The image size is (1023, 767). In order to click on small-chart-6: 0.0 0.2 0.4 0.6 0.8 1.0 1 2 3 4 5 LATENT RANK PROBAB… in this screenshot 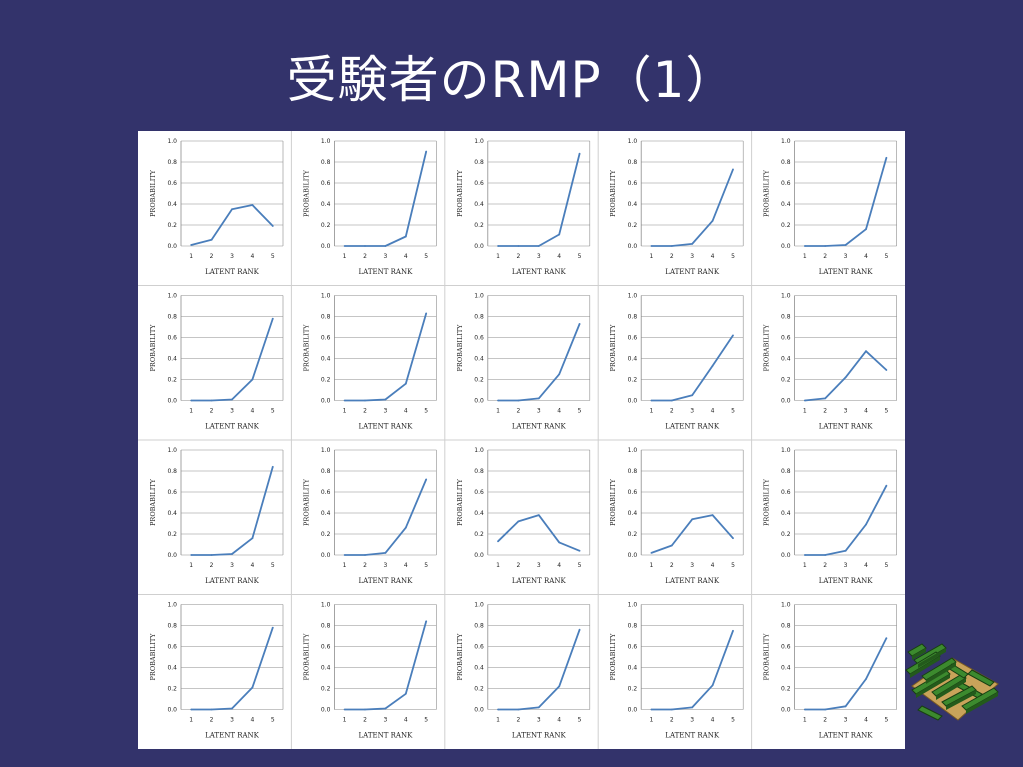, I will do `click(216, 362)`.